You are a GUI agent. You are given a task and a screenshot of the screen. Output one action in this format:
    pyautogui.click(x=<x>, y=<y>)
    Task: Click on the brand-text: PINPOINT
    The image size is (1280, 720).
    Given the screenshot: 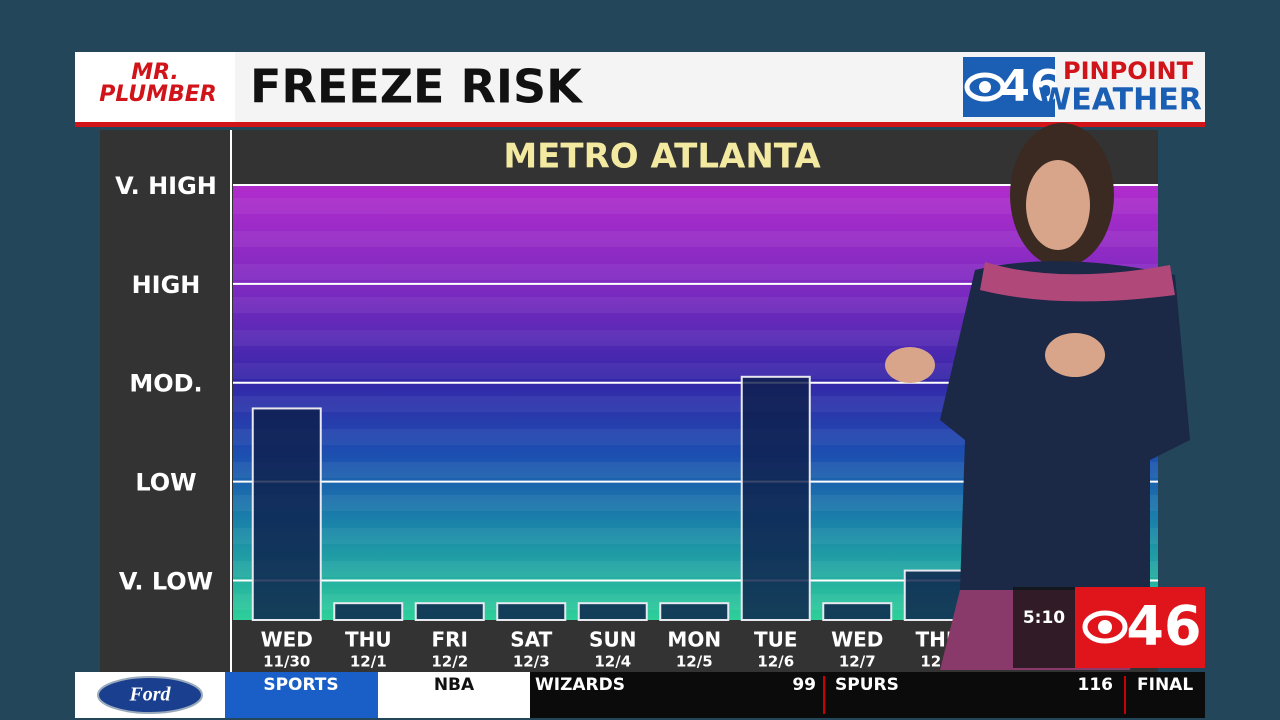 What is the action you would take?
    pyautogui.click(x=1128, y=71)
    